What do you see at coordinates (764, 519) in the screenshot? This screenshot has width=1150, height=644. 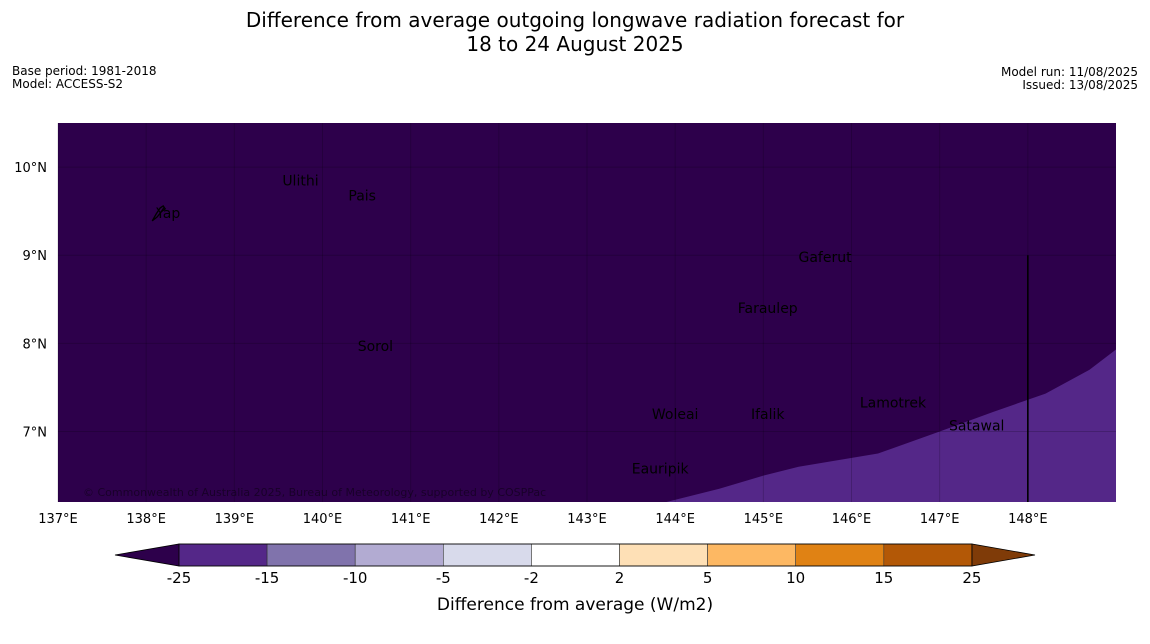 I see `lon-tick-label: 145°E` at bounding box center [764, 519].